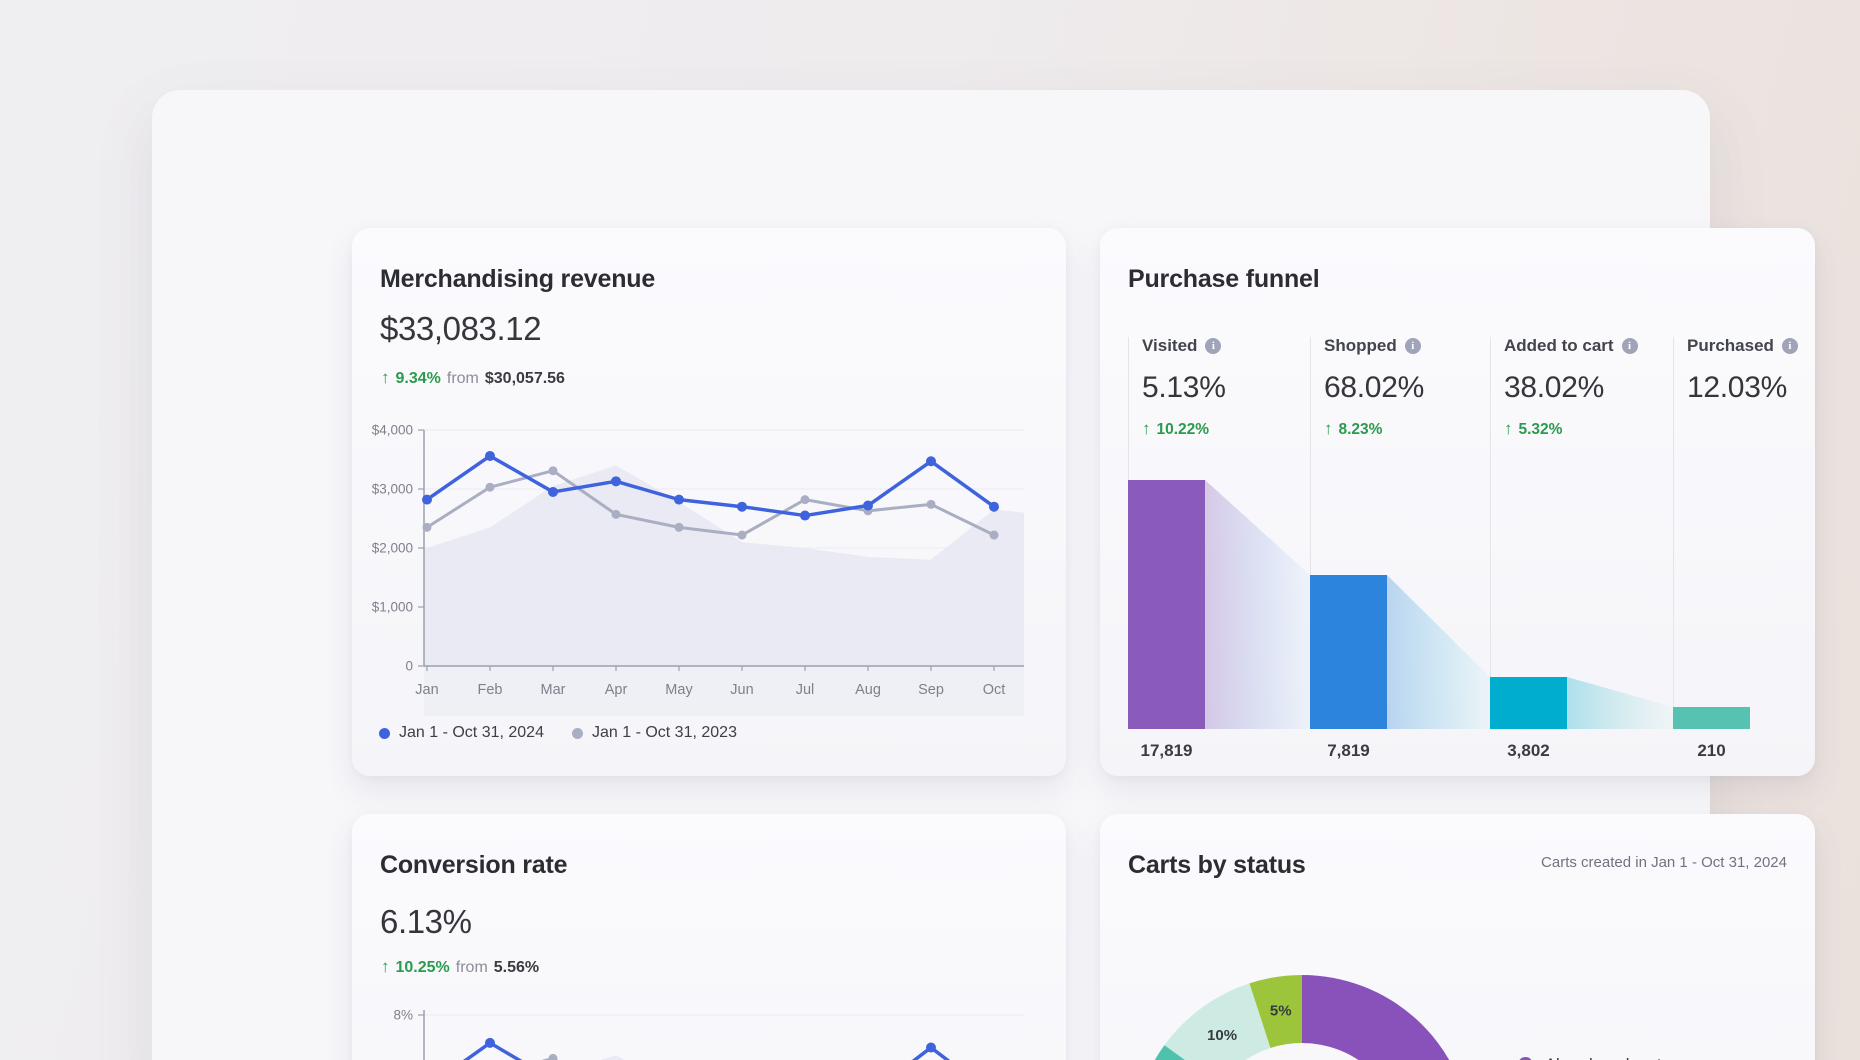  What do you see at coordinates (1281, 1011) in the screenshot?
I see `donut-slice-percent-label: 5%` at bounding box center [1281, 1011].